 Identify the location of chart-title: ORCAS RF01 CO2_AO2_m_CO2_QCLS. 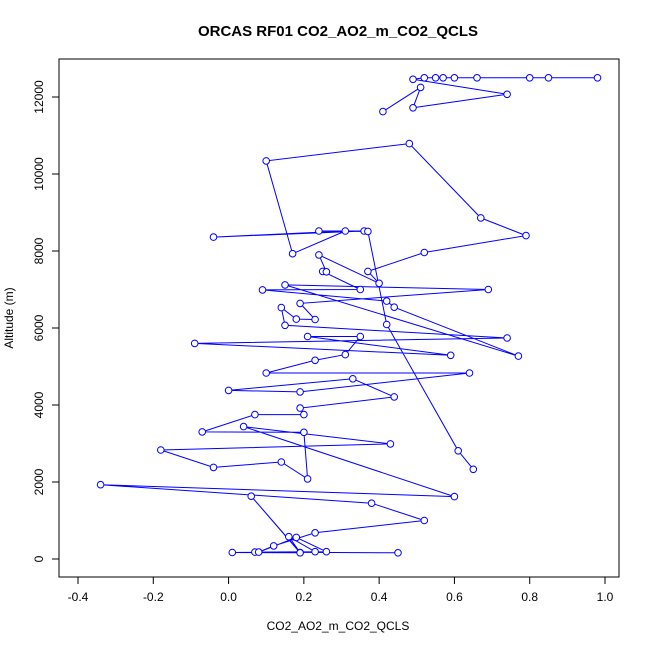
(338, 31).